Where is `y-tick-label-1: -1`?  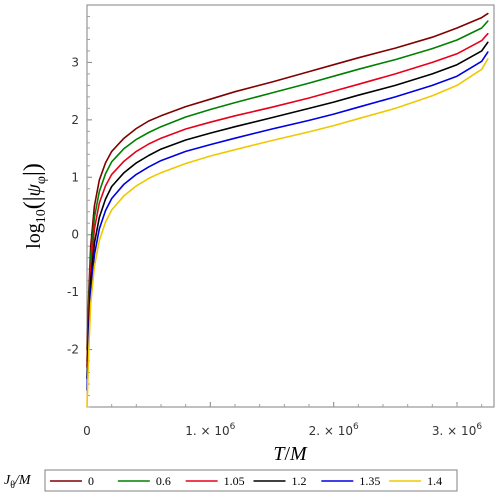 y-tick-label-1: -1 is located at coordinates (73, 292).